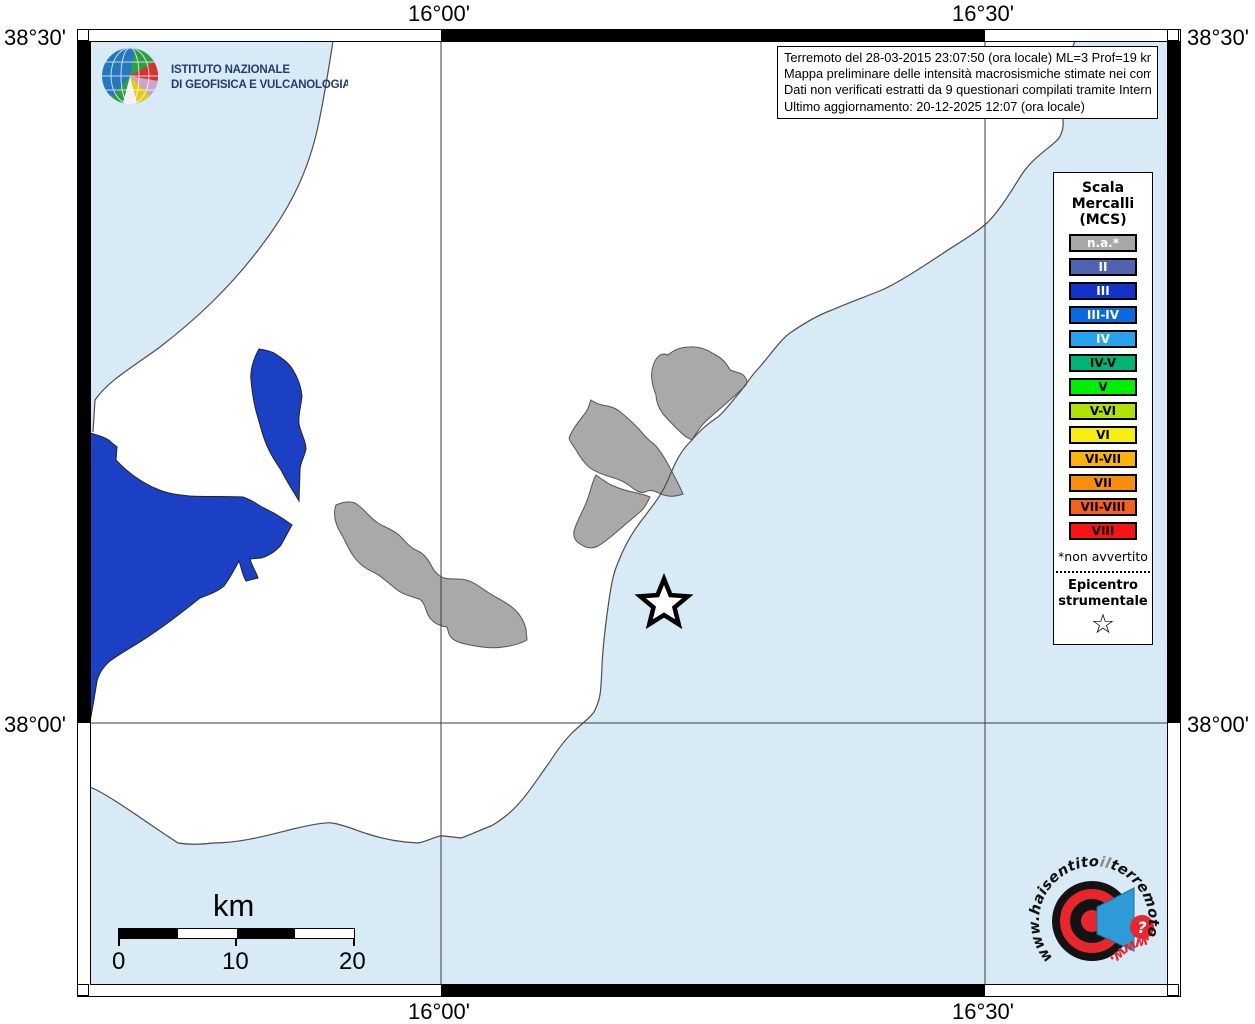  I want to click on municipality-felt-north, so click(278, 425).